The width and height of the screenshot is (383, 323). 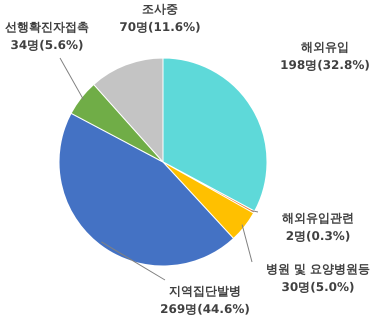 I want to click on data-label: 2명(0.3%), so click(x=318, y=236).